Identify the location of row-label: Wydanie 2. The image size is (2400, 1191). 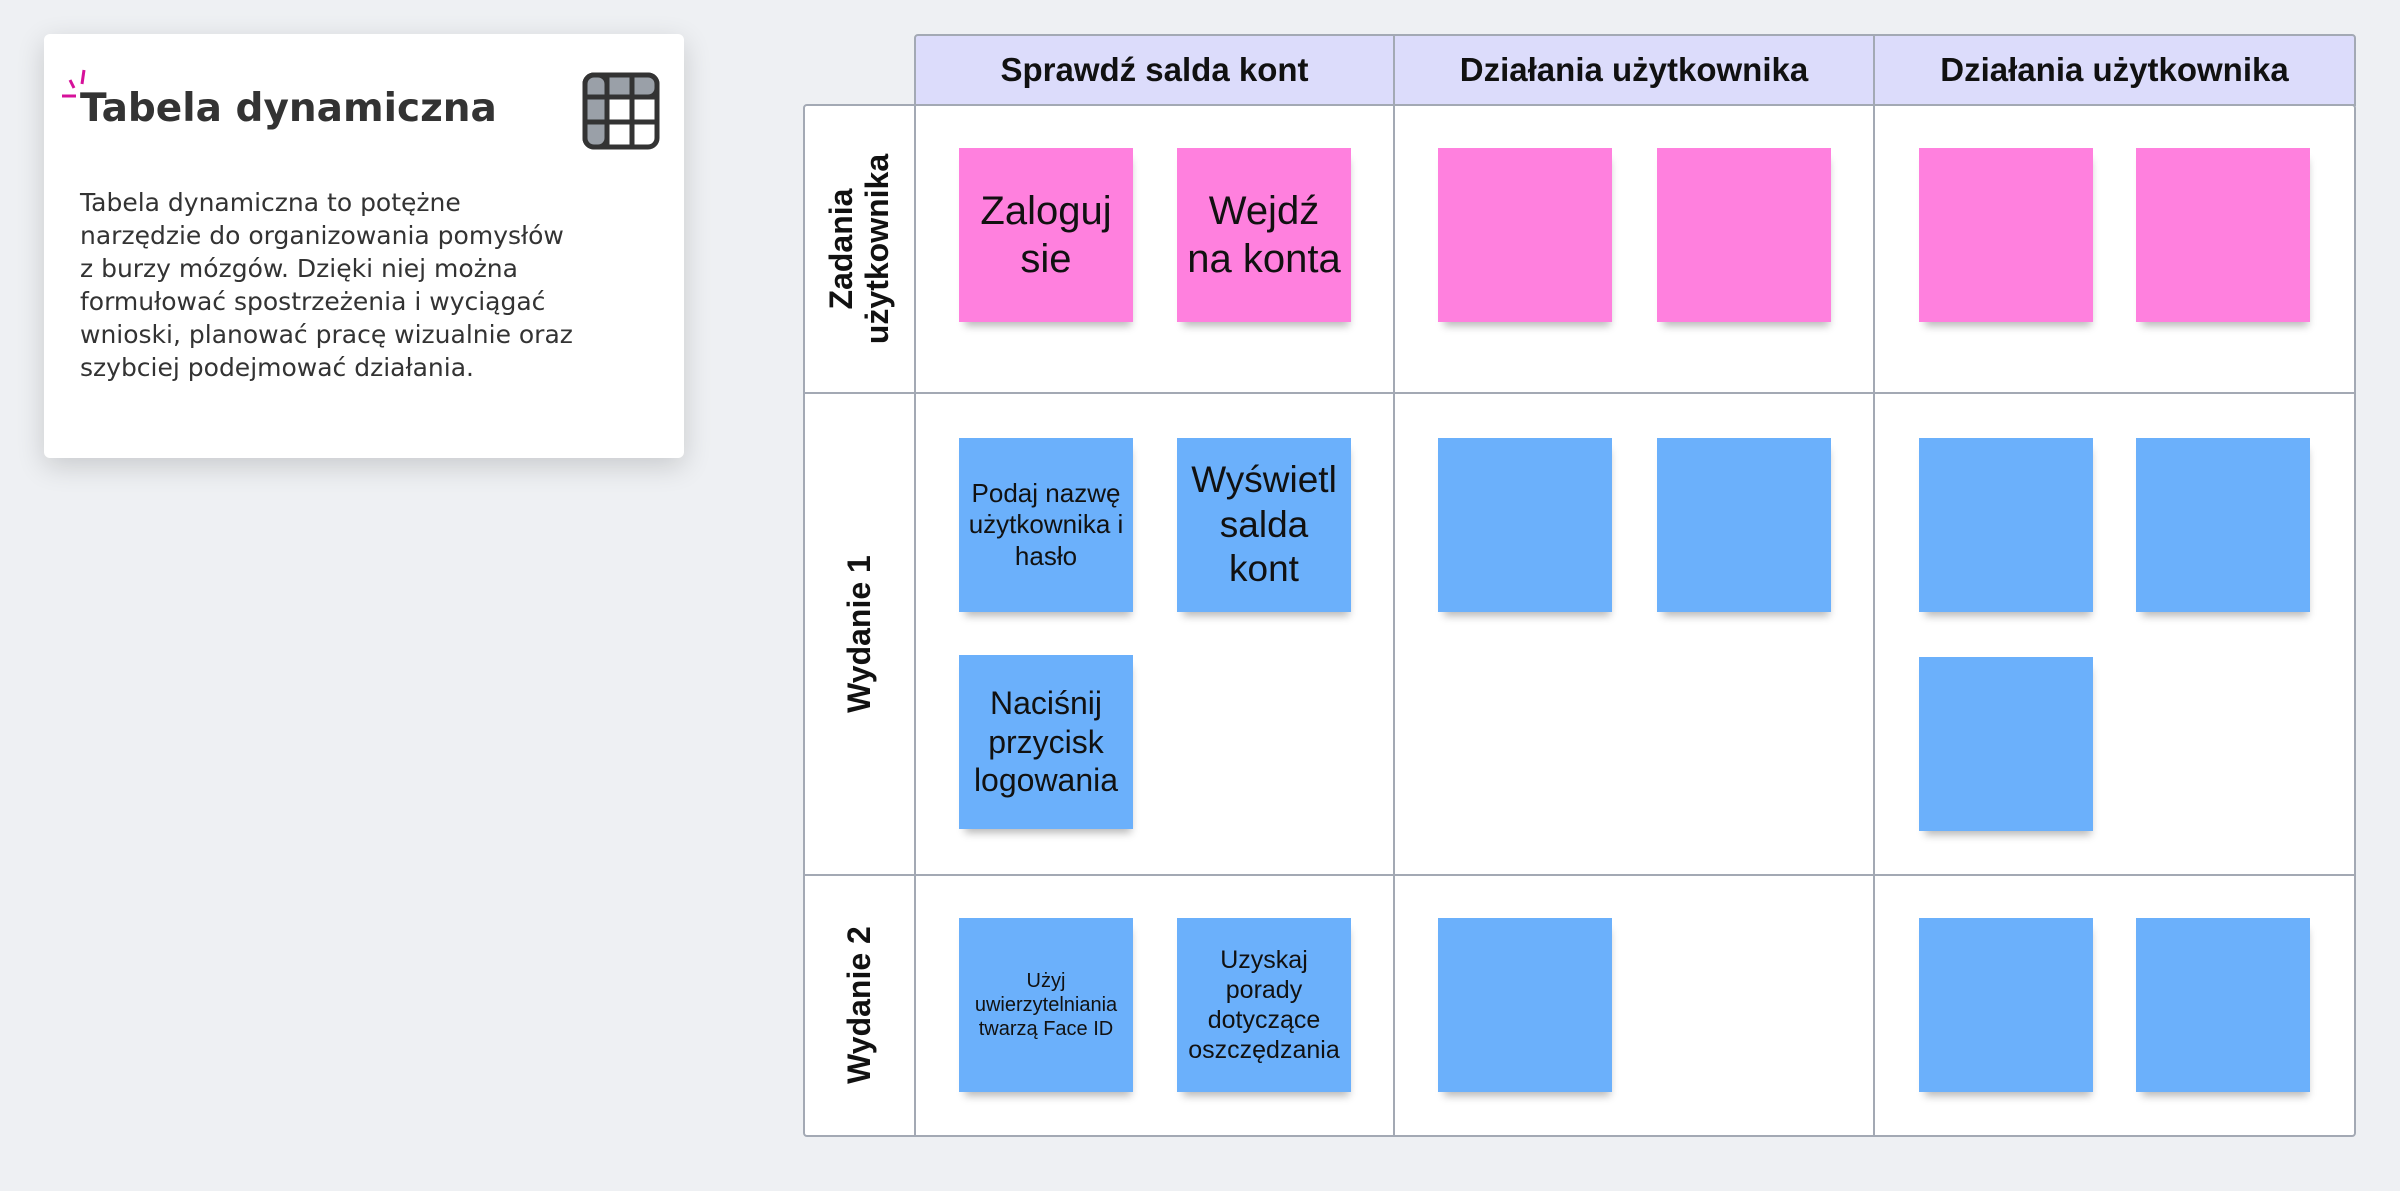
(859, 1005).